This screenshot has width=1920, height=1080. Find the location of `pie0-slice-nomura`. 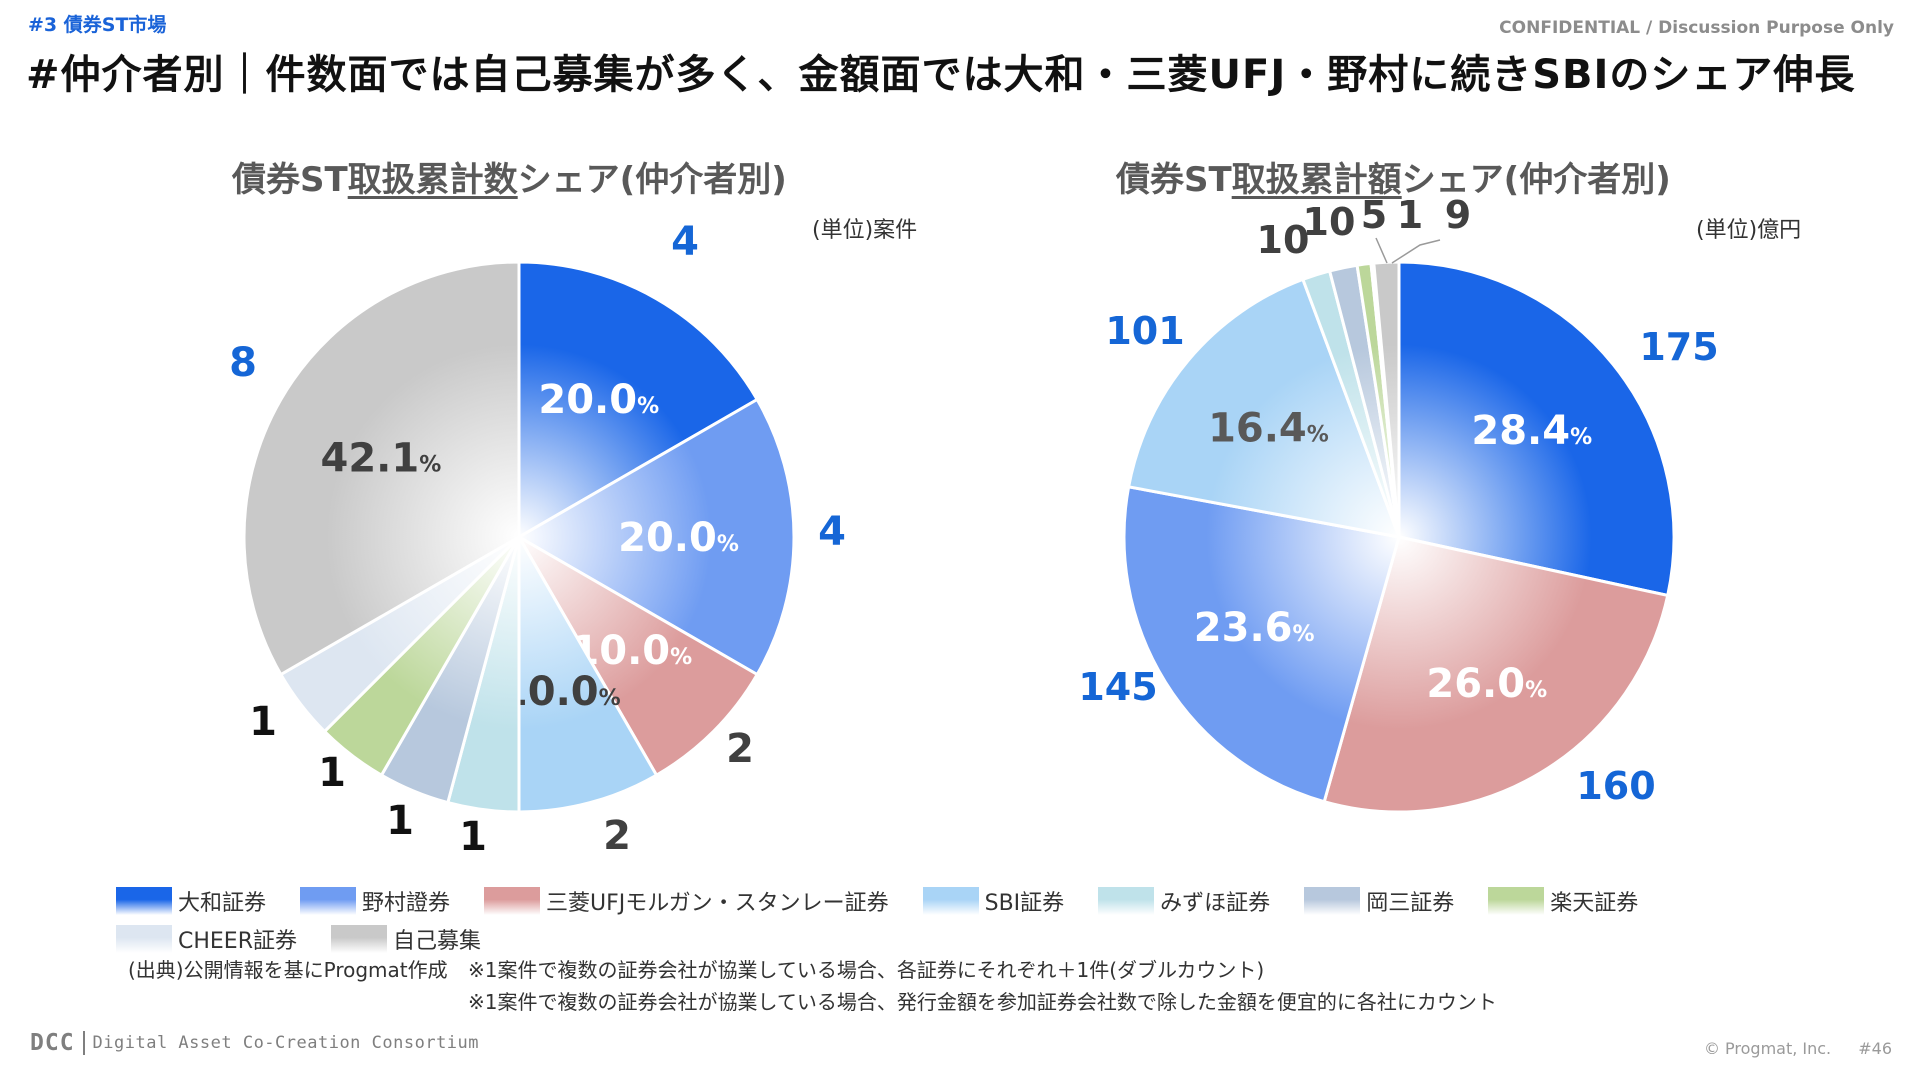

pie0-slice-nomura is located at coordinates (655, 537).